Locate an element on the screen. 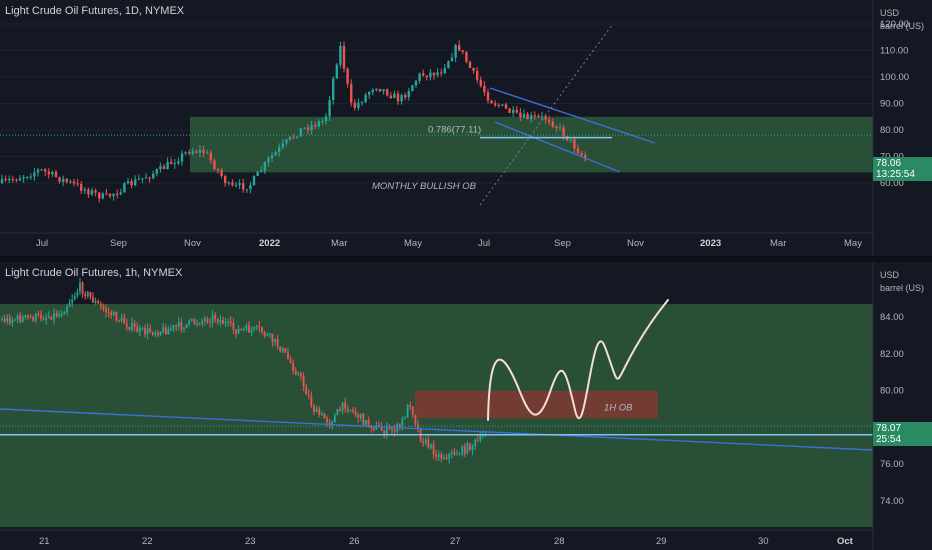 The height and width of the screenshot is (550, 932). hourly-x-tick-label: 23 is located at coordinates (250, 541).